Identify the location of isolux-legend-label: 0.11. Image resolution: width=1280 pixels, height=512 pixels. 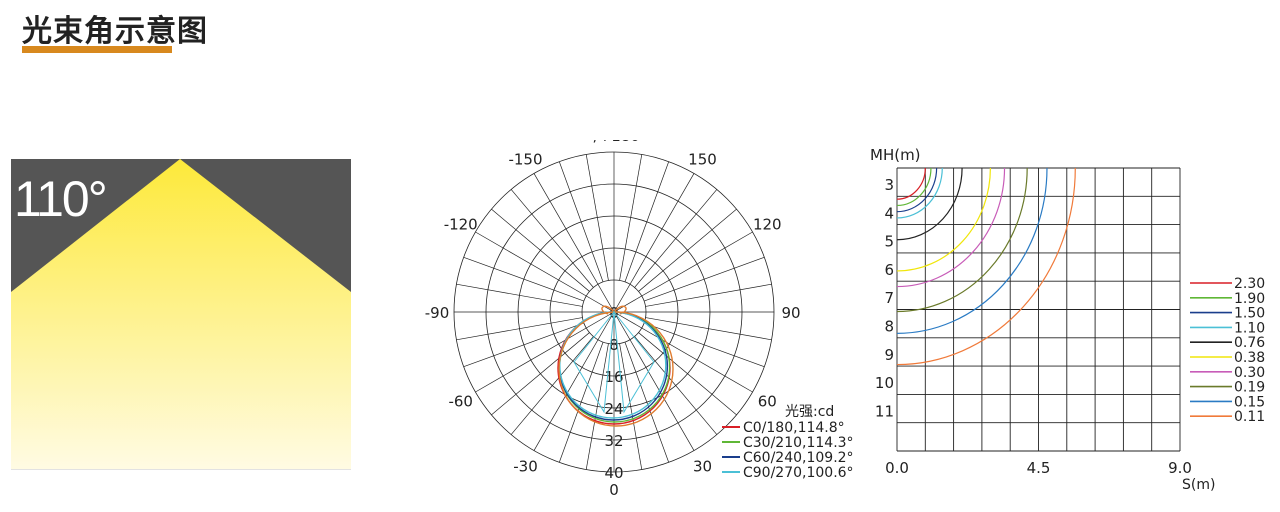
(1249, 417).